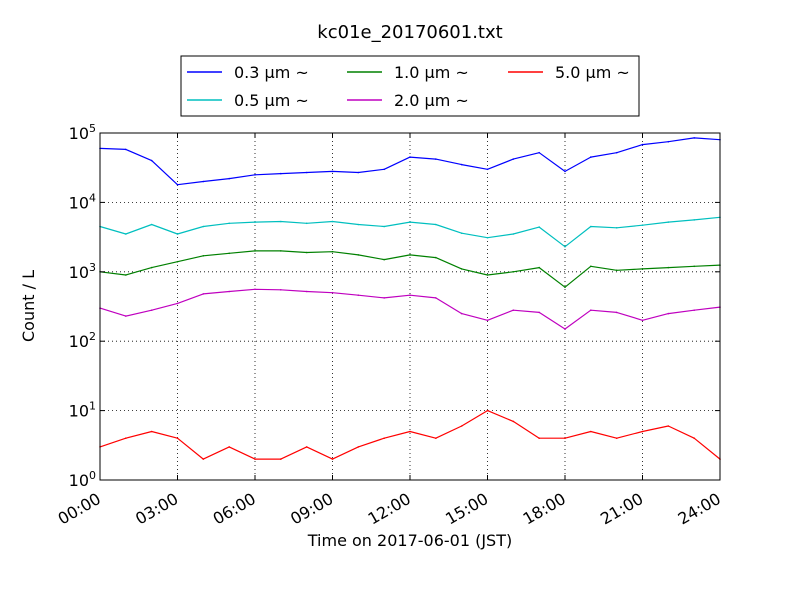 This screenshot has height=604, width=800. What do you see at coordinates (544, 509) in the screenshot?
I see `x-tick-label: 18:00` at bounding box center [544, 509].